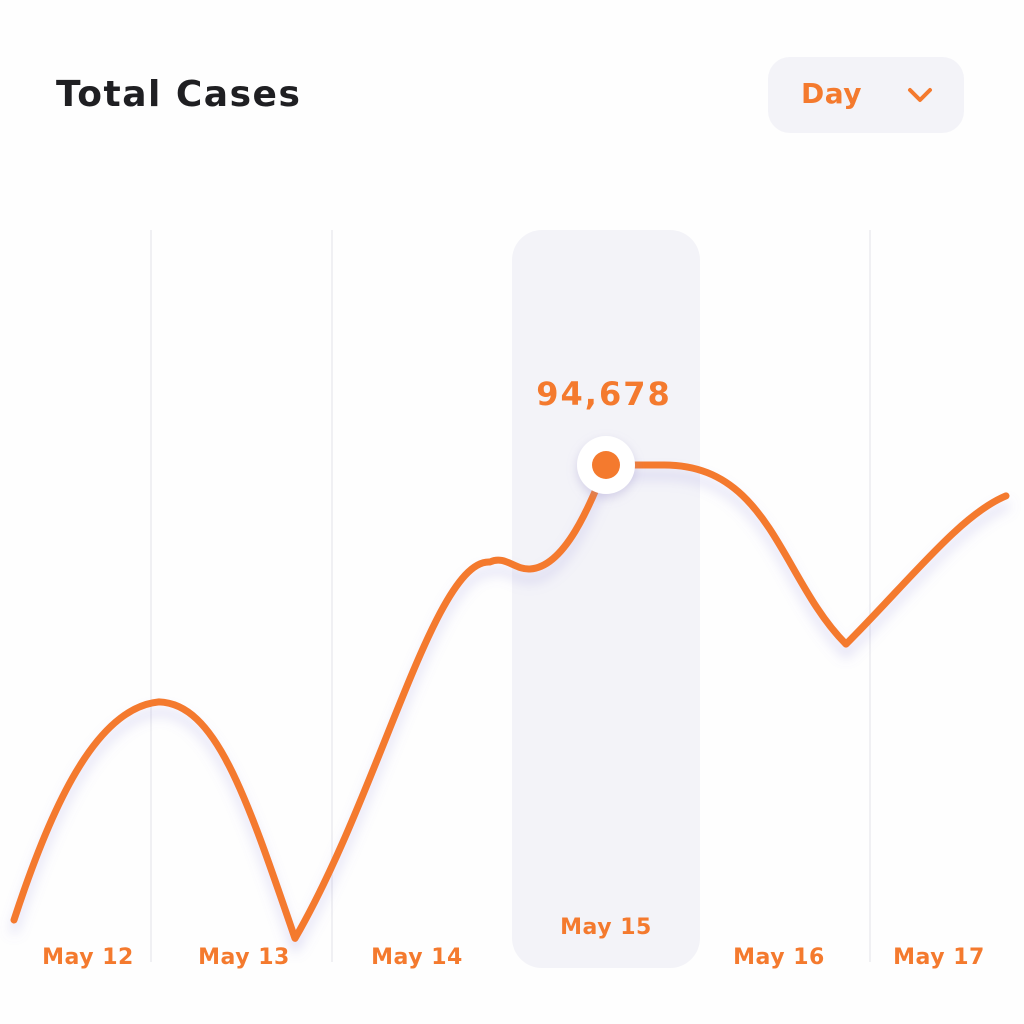  Describe the element at coordinates (832, 93) in the screenshot. I see `period-dropdown-label: Day` at that location.